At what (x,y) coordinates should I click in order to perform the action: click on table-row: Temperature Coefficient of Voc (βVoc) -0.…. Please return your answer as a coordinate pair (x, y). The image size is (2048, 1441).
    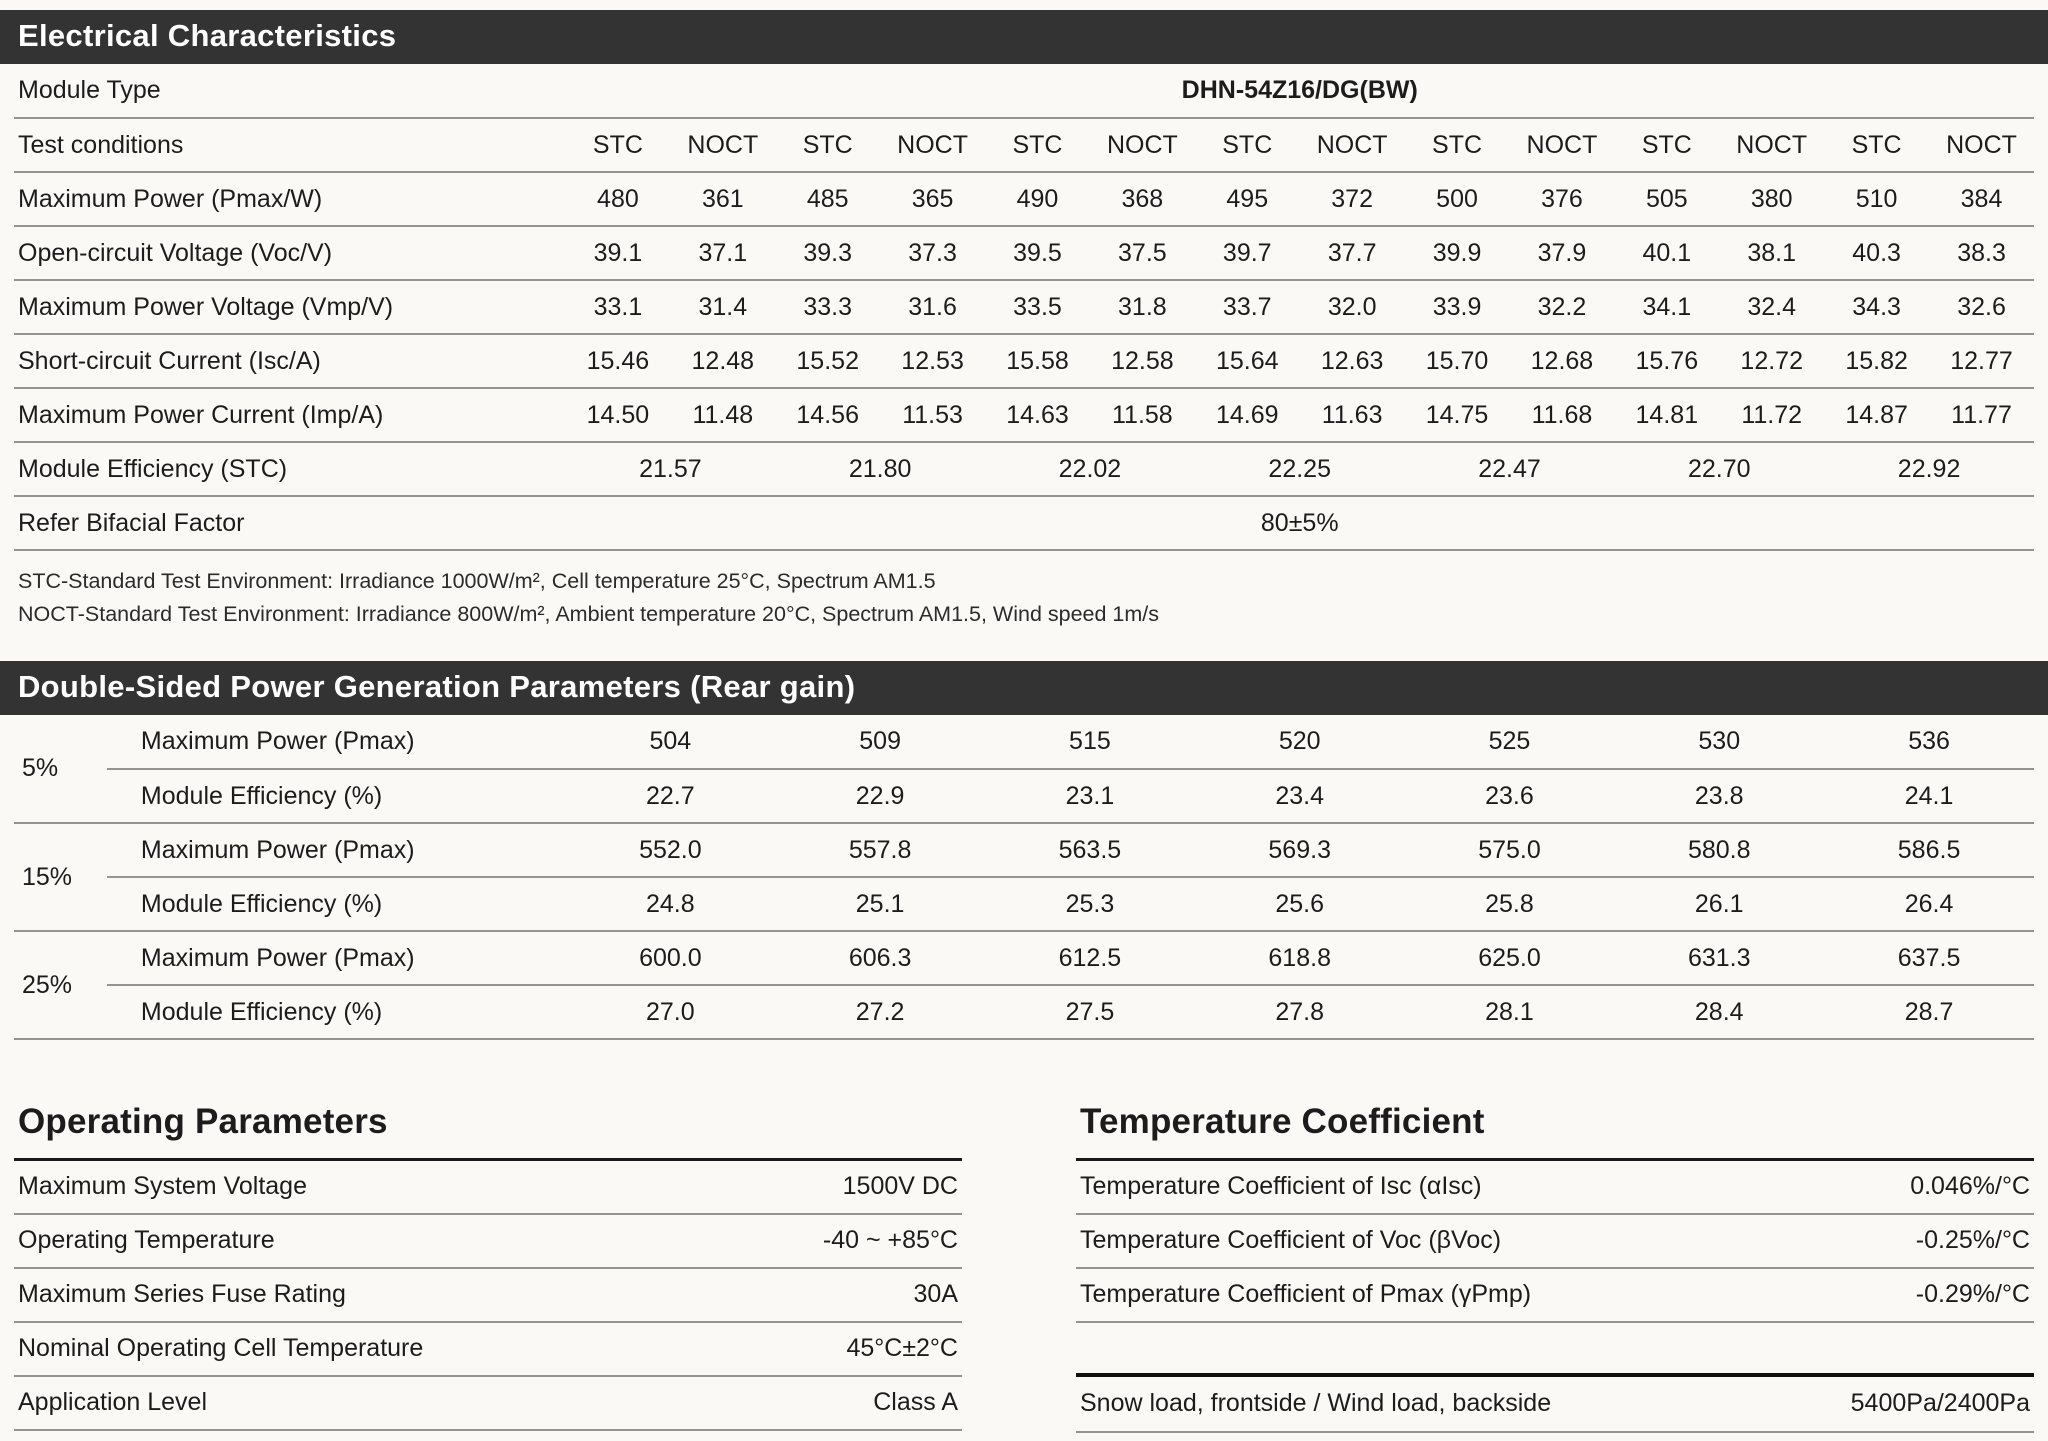
    Looking at the image, I should click on (1555, 1241).